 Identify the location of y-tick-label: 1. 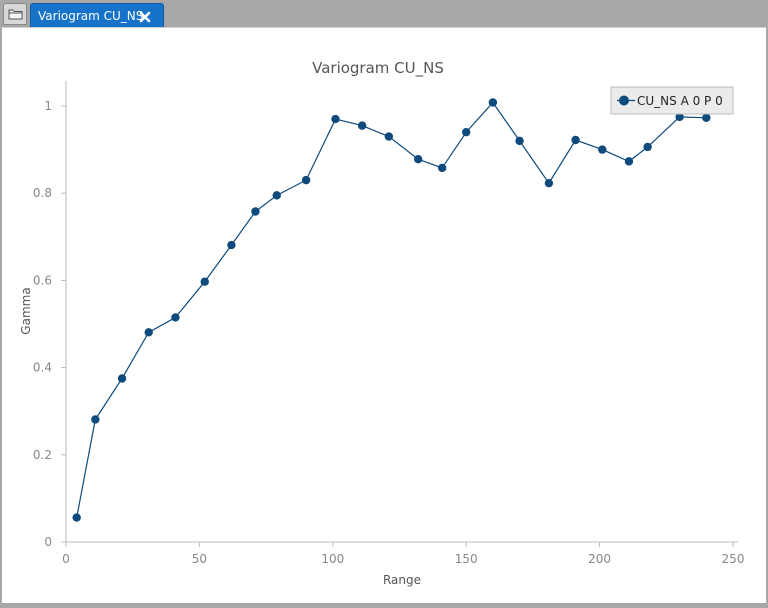
(48, 106).